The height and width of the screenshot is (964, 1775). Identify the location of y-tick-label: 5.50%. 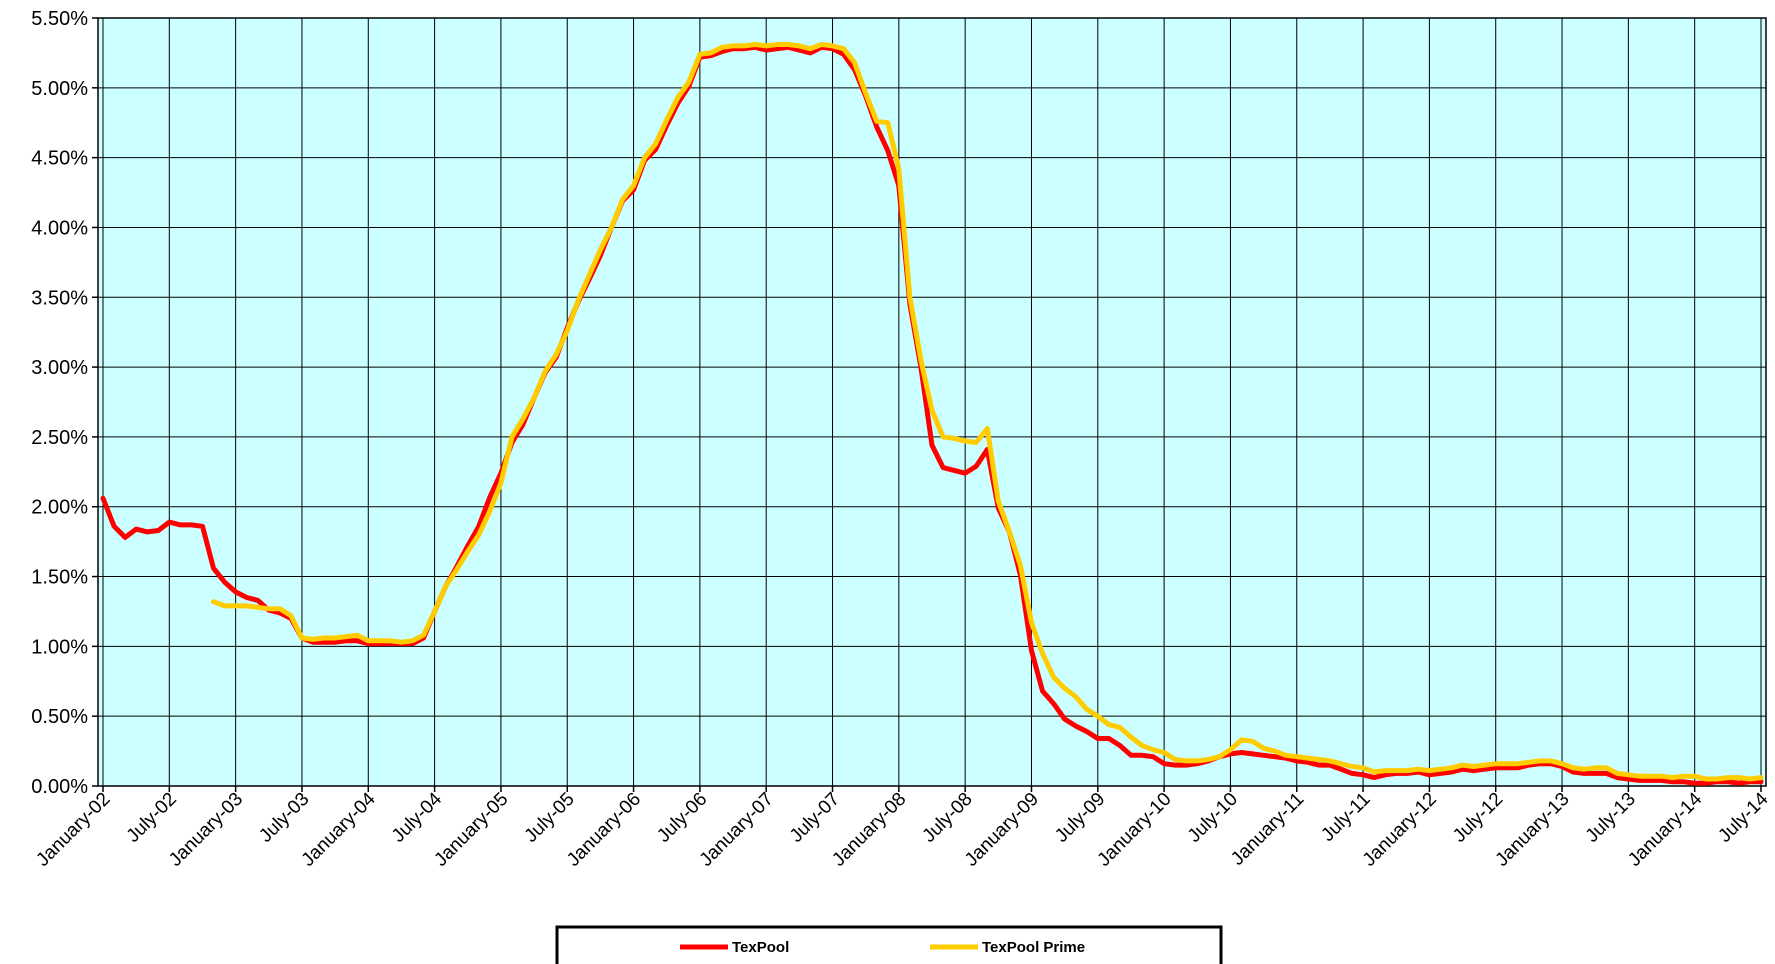
(59, 19).